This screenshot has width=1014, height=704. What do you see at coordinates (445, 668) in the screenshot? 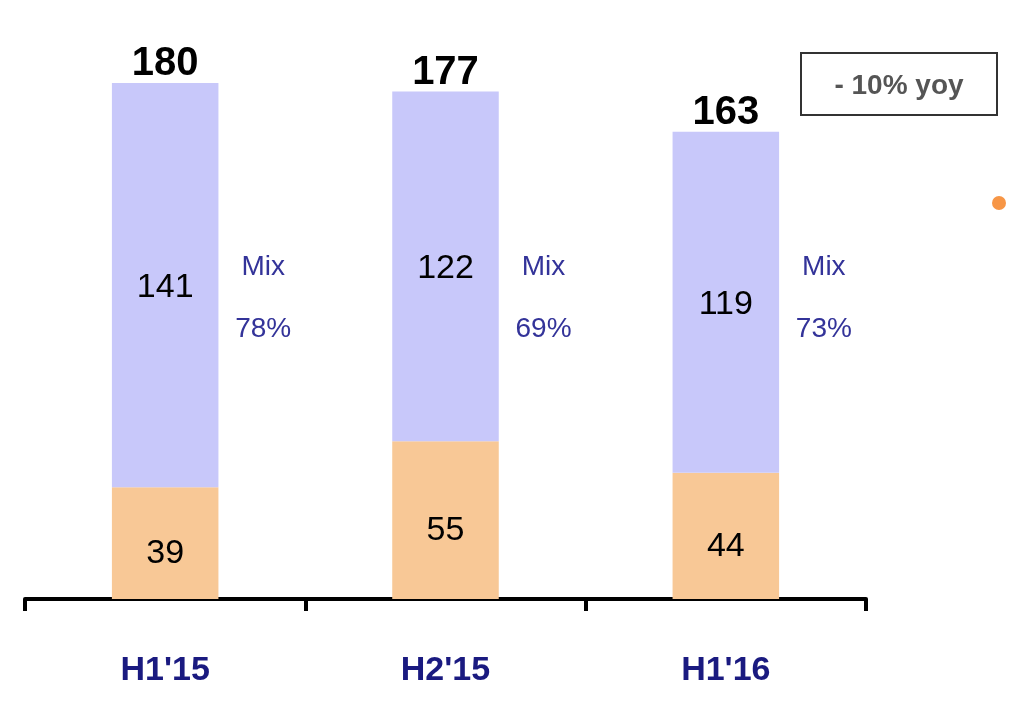
I see `x-tick-label: H2'15` at bounding box center [445, 668].